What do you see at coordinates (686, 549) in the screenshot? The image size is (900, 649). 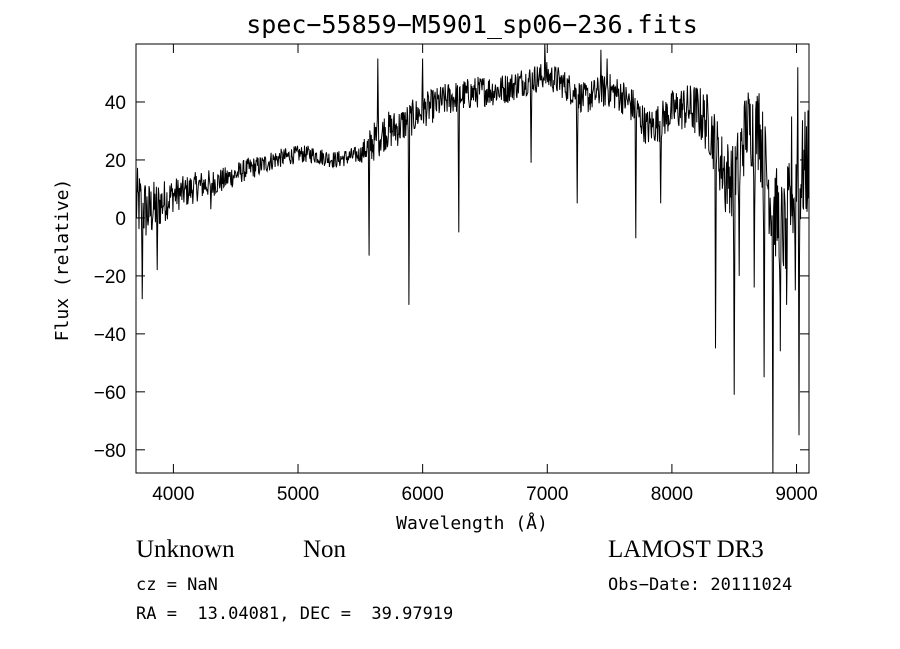 I see `survey-name: LAMOST DR3` at bounding box center [686, 549].